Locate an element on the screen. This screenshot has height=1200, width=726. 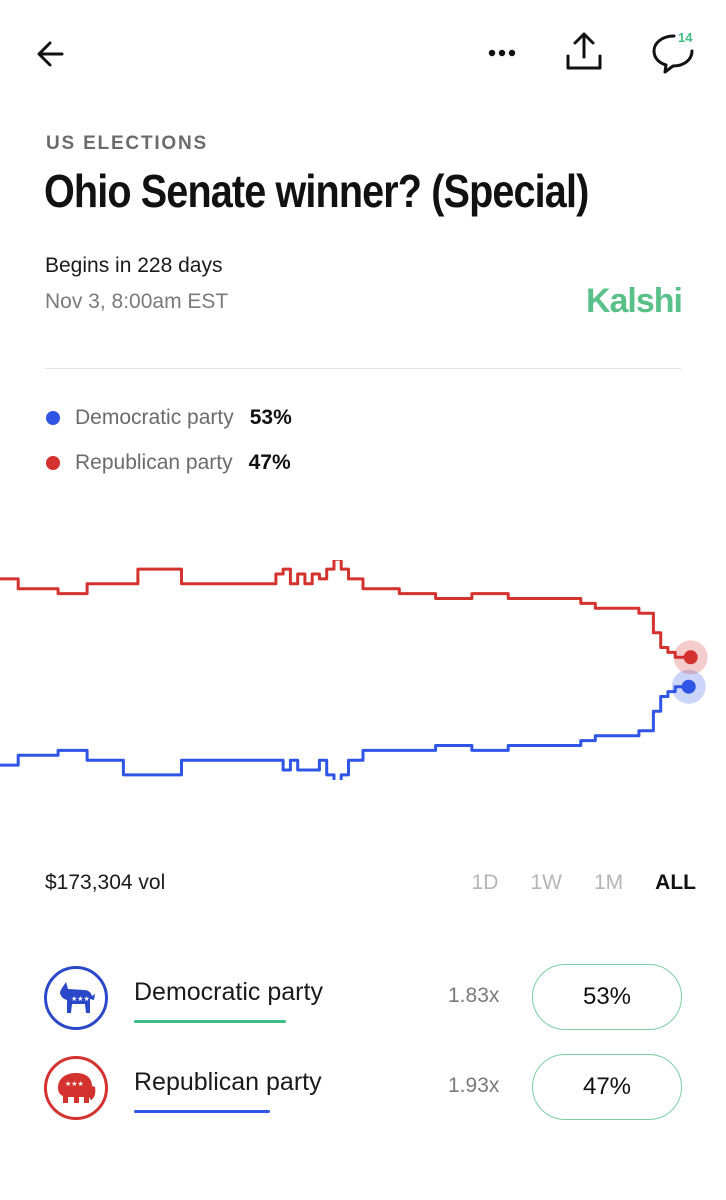
top-bar: 14 is located at coordinates (363, 55).